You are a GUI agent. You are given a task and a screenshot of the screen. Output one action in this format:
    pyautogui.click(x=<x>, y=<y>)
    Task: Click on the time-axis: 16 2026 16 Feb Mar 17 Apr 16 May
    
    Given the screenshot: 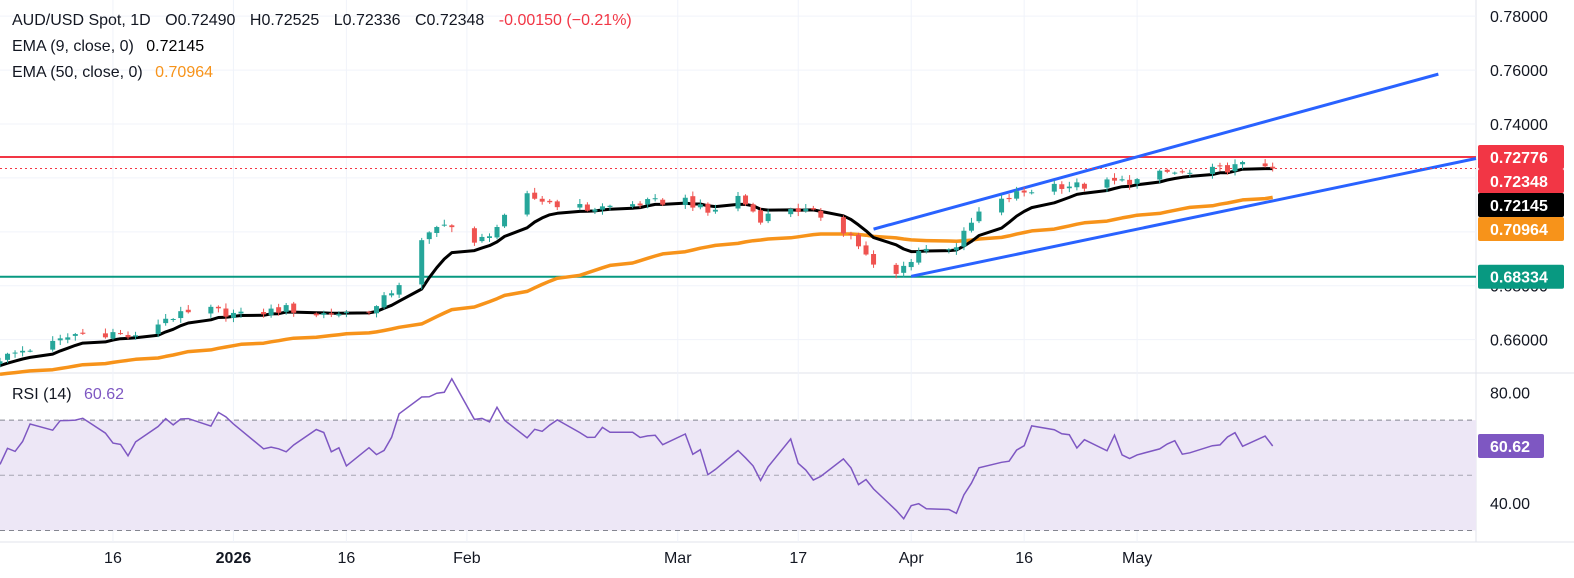 What is the action you would take?
    pyautogui.click(x=628, y=558)
    